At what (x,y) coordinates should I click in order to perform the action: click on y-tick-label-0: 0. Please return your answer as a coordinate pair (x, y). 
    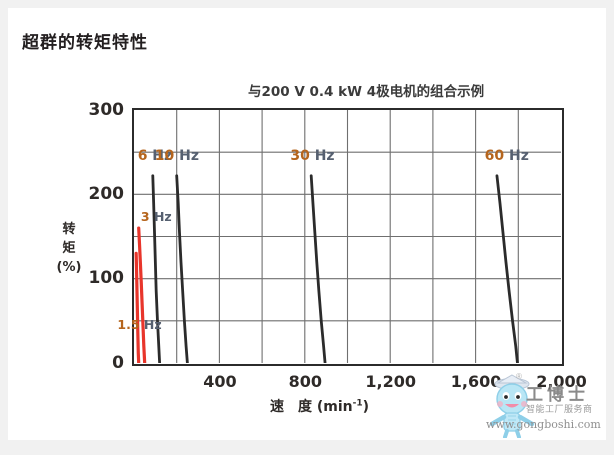
    Looking at the image, I should click on (118, 362).